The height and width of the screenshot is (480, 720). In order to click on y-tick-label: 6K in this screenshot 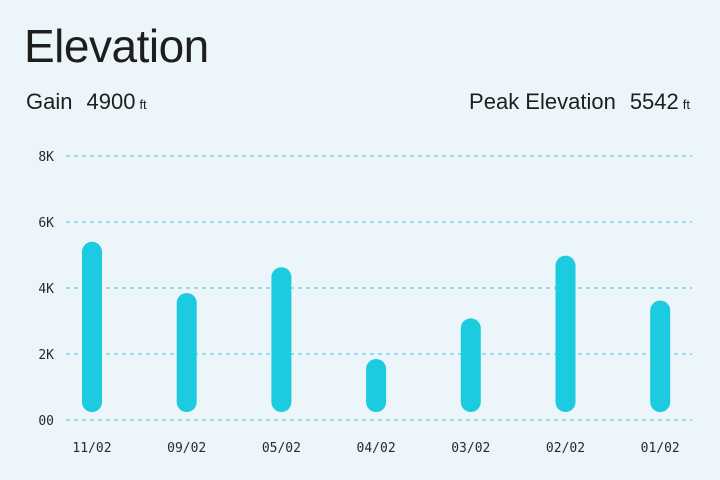, I will do `click(46, 223)`.